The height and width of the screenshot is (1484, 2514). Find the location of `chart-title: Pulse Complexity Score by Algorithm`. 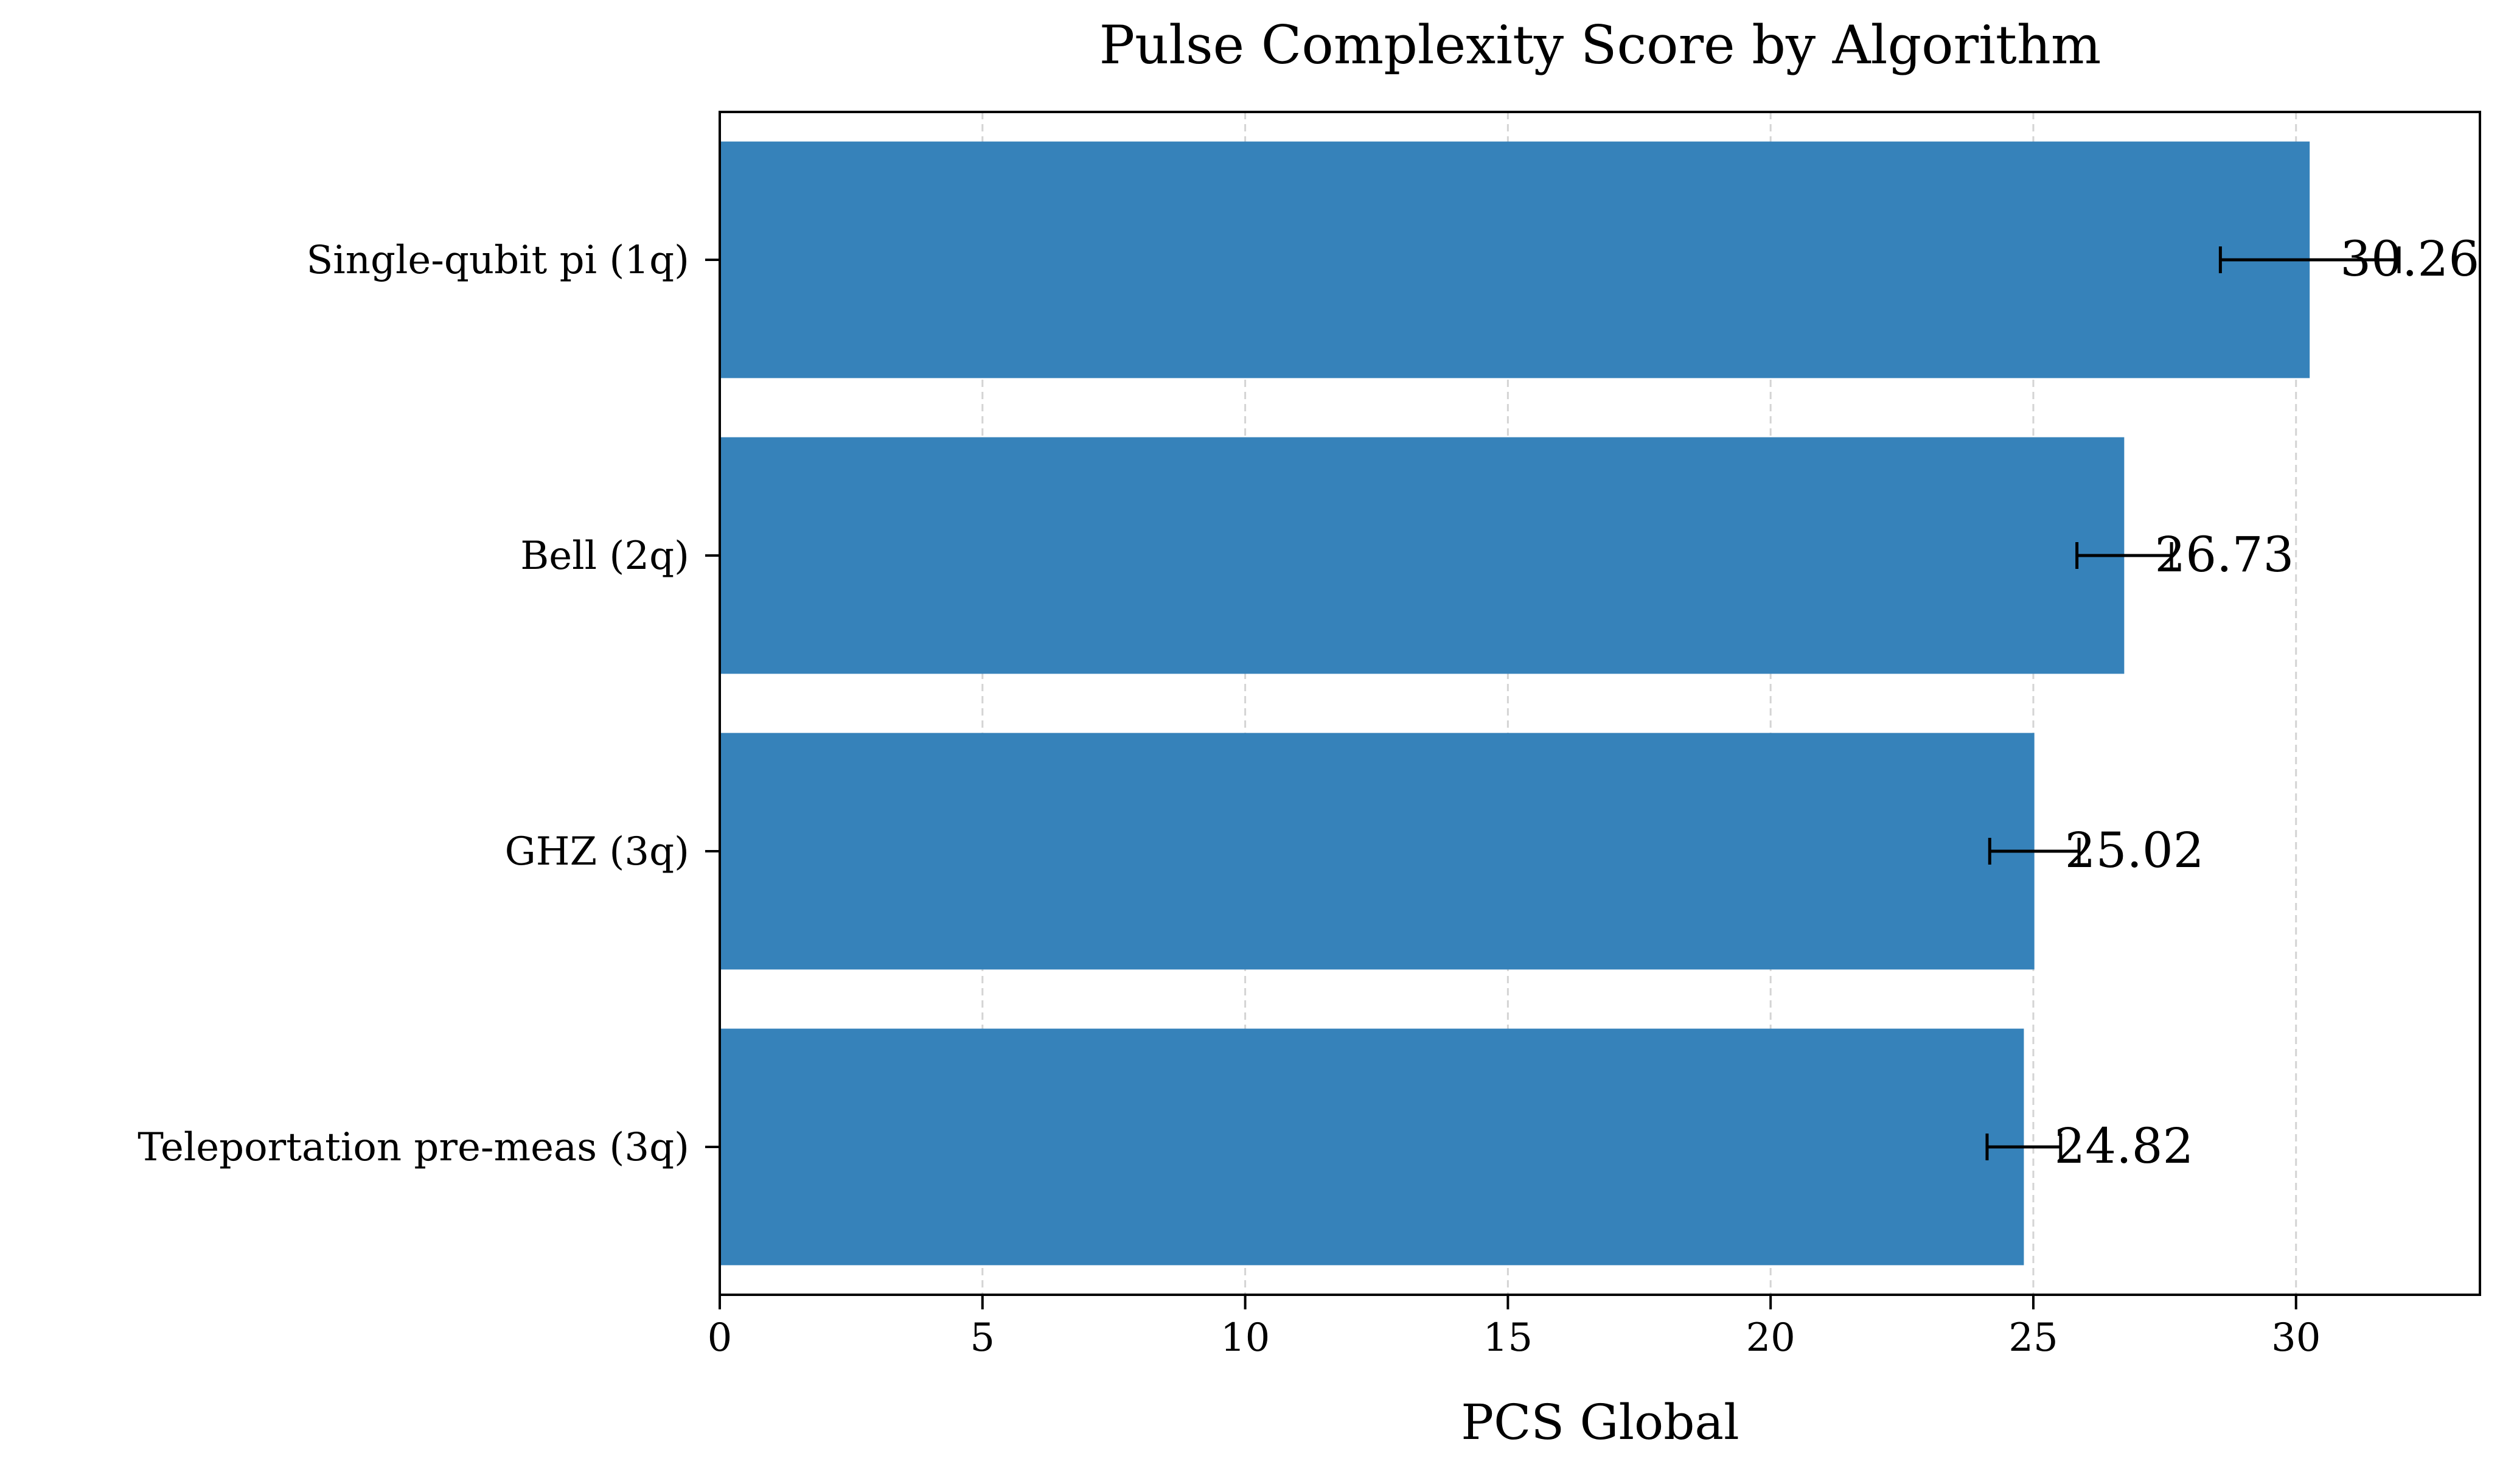

chart-title: Pulse Complexity Score by Algorithm is located at coordinates (1600, 45).